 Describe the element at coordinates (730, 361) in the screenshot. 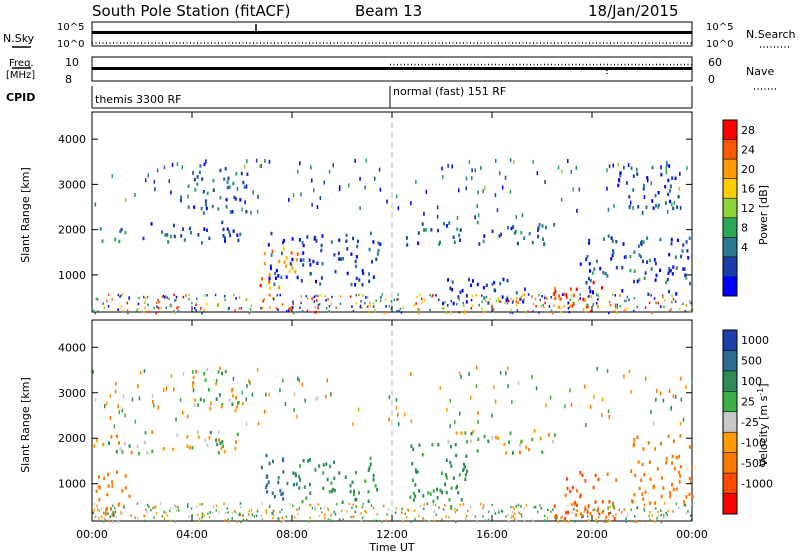

I see `velocity-colorbar-swatch` at that location.